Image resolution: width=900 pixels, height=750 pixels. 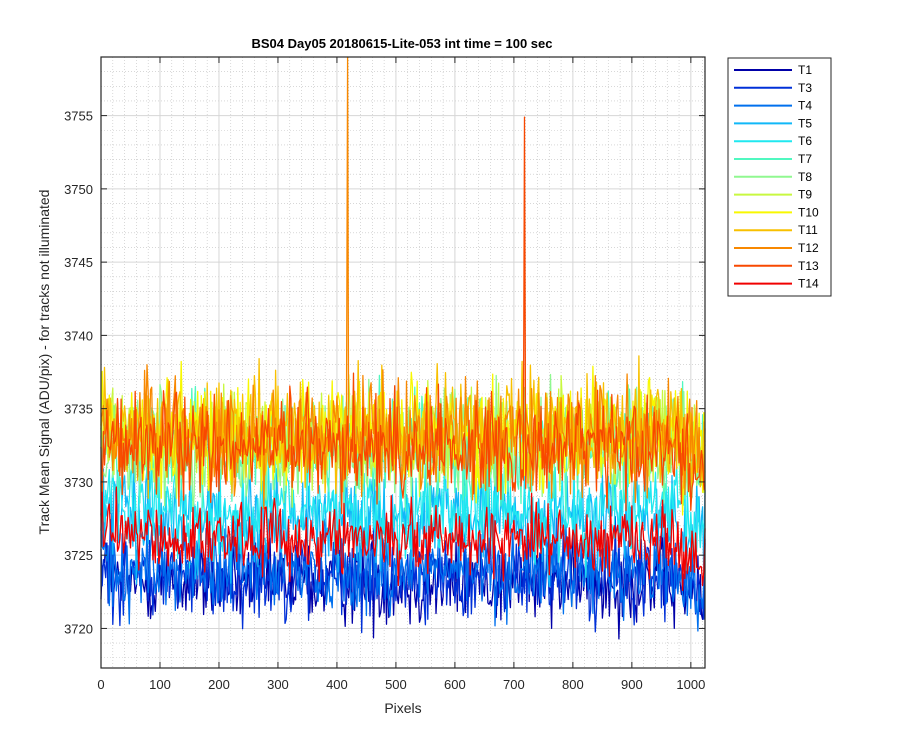 What do you see at coordinates (403, 539) in the screenshot?
I see `series-line-T14` at bounding box center [403, 539].